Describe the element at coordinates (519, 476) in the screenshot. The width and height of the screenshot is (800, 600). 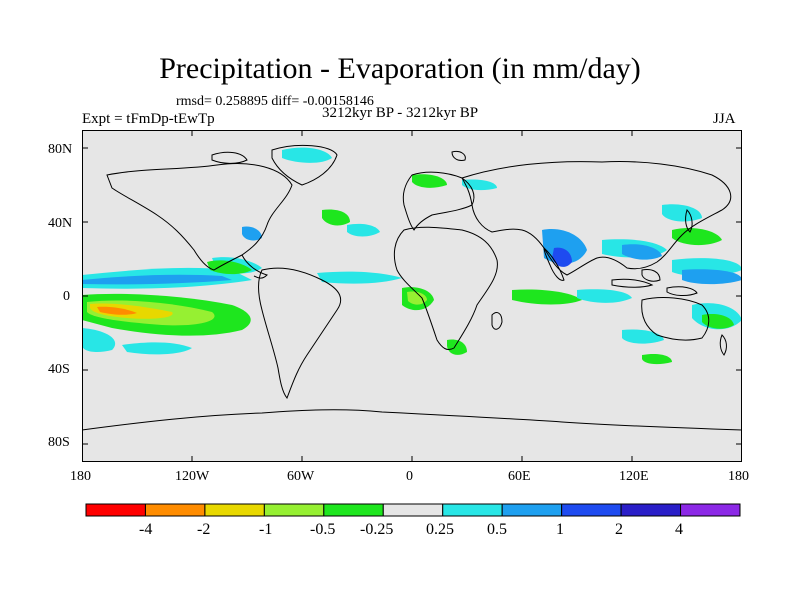
I see `lon-label-60e: 60E` at that location.